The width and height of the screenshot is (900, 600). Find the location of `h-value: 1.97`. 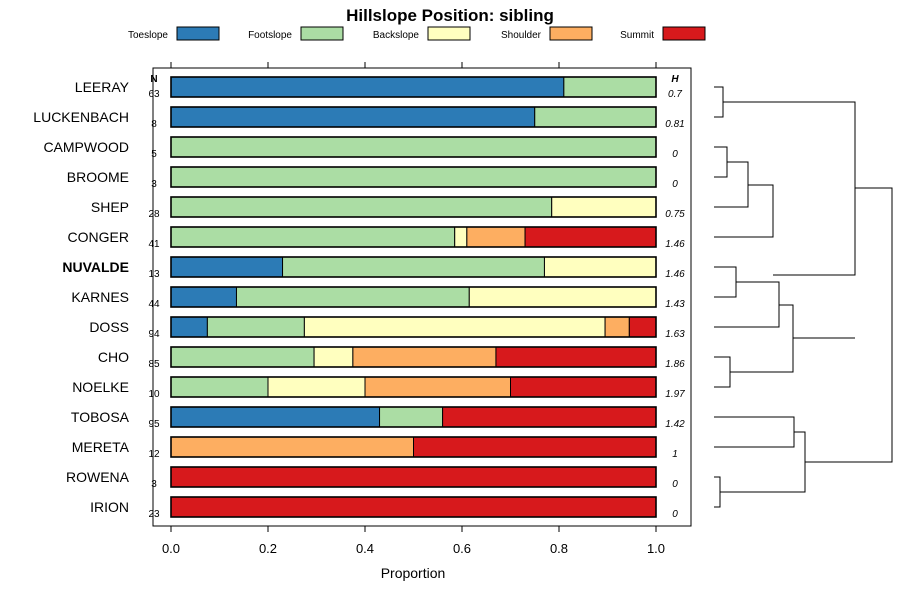

h-value: 1.97 is located at coordinates (675, 394).